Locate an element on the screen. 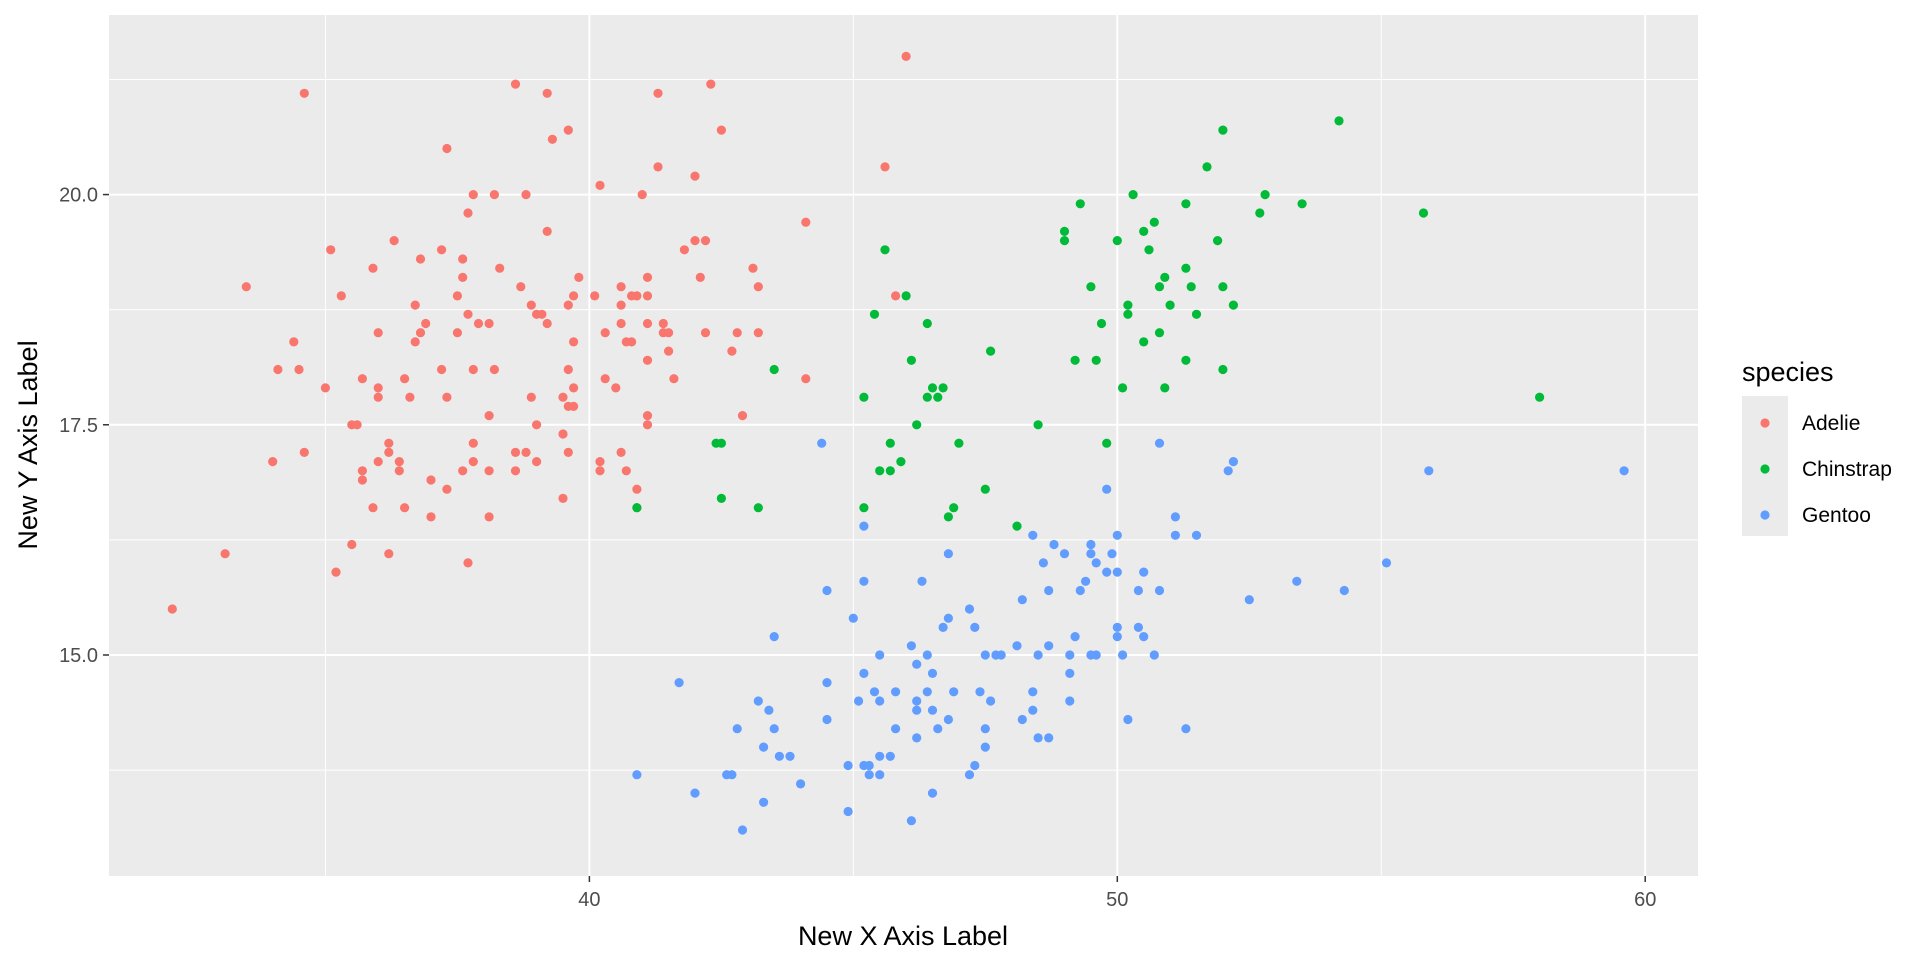  legend-key-chinstrap is located at coordinates (1765, 469).